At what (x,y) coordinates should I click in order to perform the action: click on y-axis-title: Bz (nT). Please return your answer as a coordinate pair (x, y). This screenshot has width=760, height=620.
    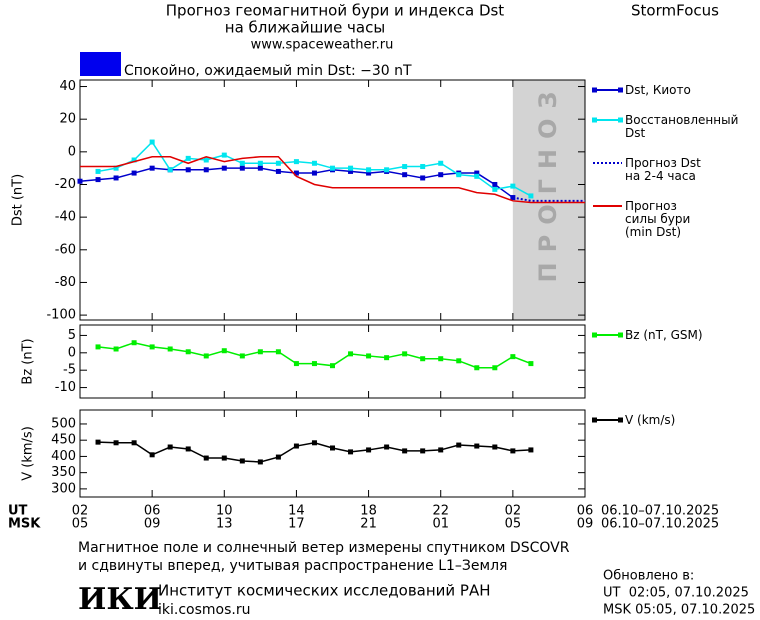
    Looking at the image, I should click on (28, 361).